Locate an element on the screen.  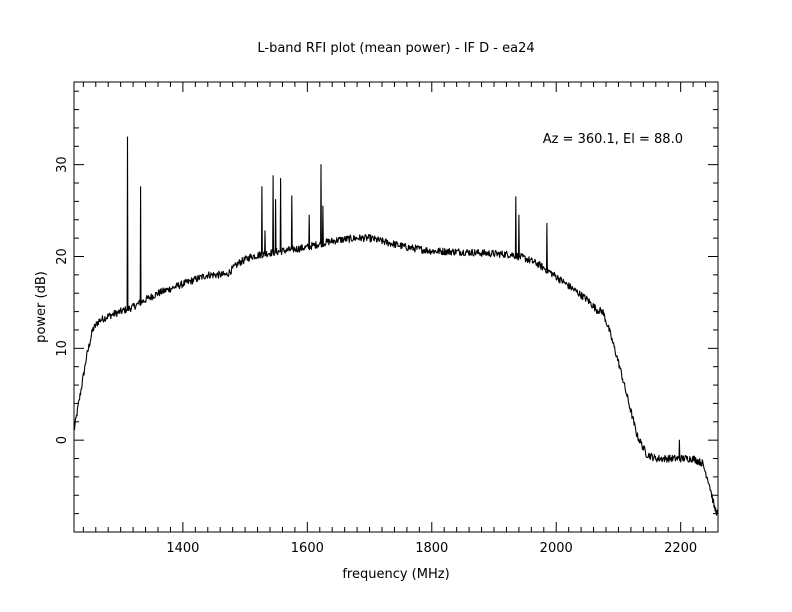
x-tick-label: 1600 is located at coordinates (307, 548).